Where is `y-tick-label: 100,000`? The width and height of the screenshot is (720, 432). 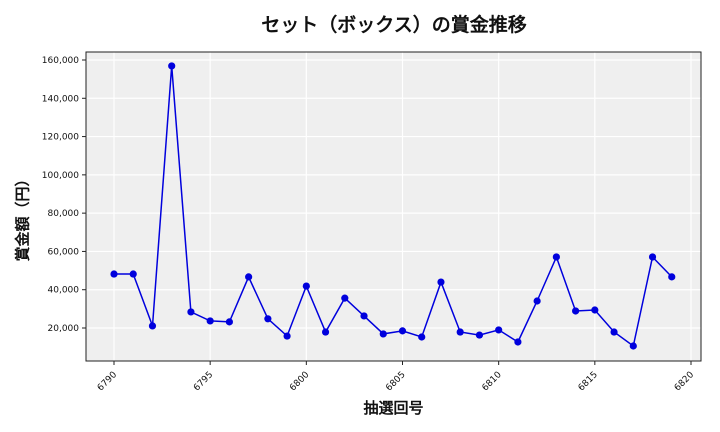
y-tick-label: 100,000 is located at coordinates (60, 176).